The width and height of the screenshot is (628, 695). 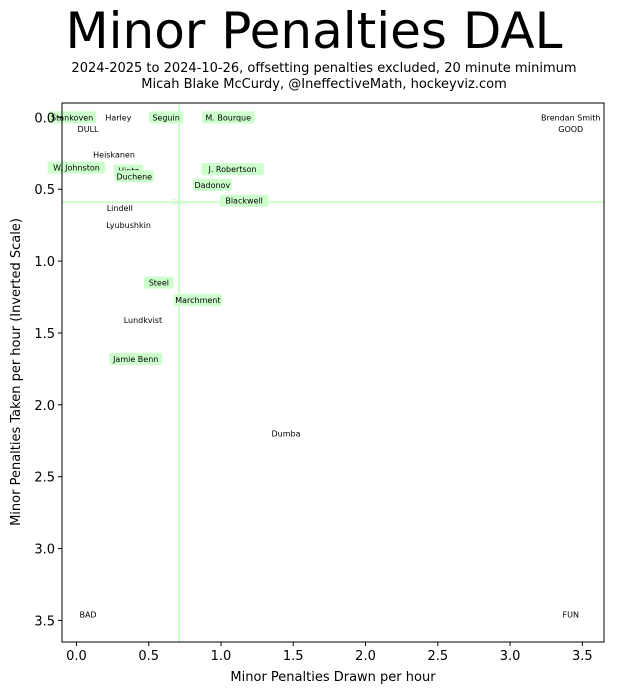 I want to click on player-point-label: Duchene, so click(x=134, y=176).